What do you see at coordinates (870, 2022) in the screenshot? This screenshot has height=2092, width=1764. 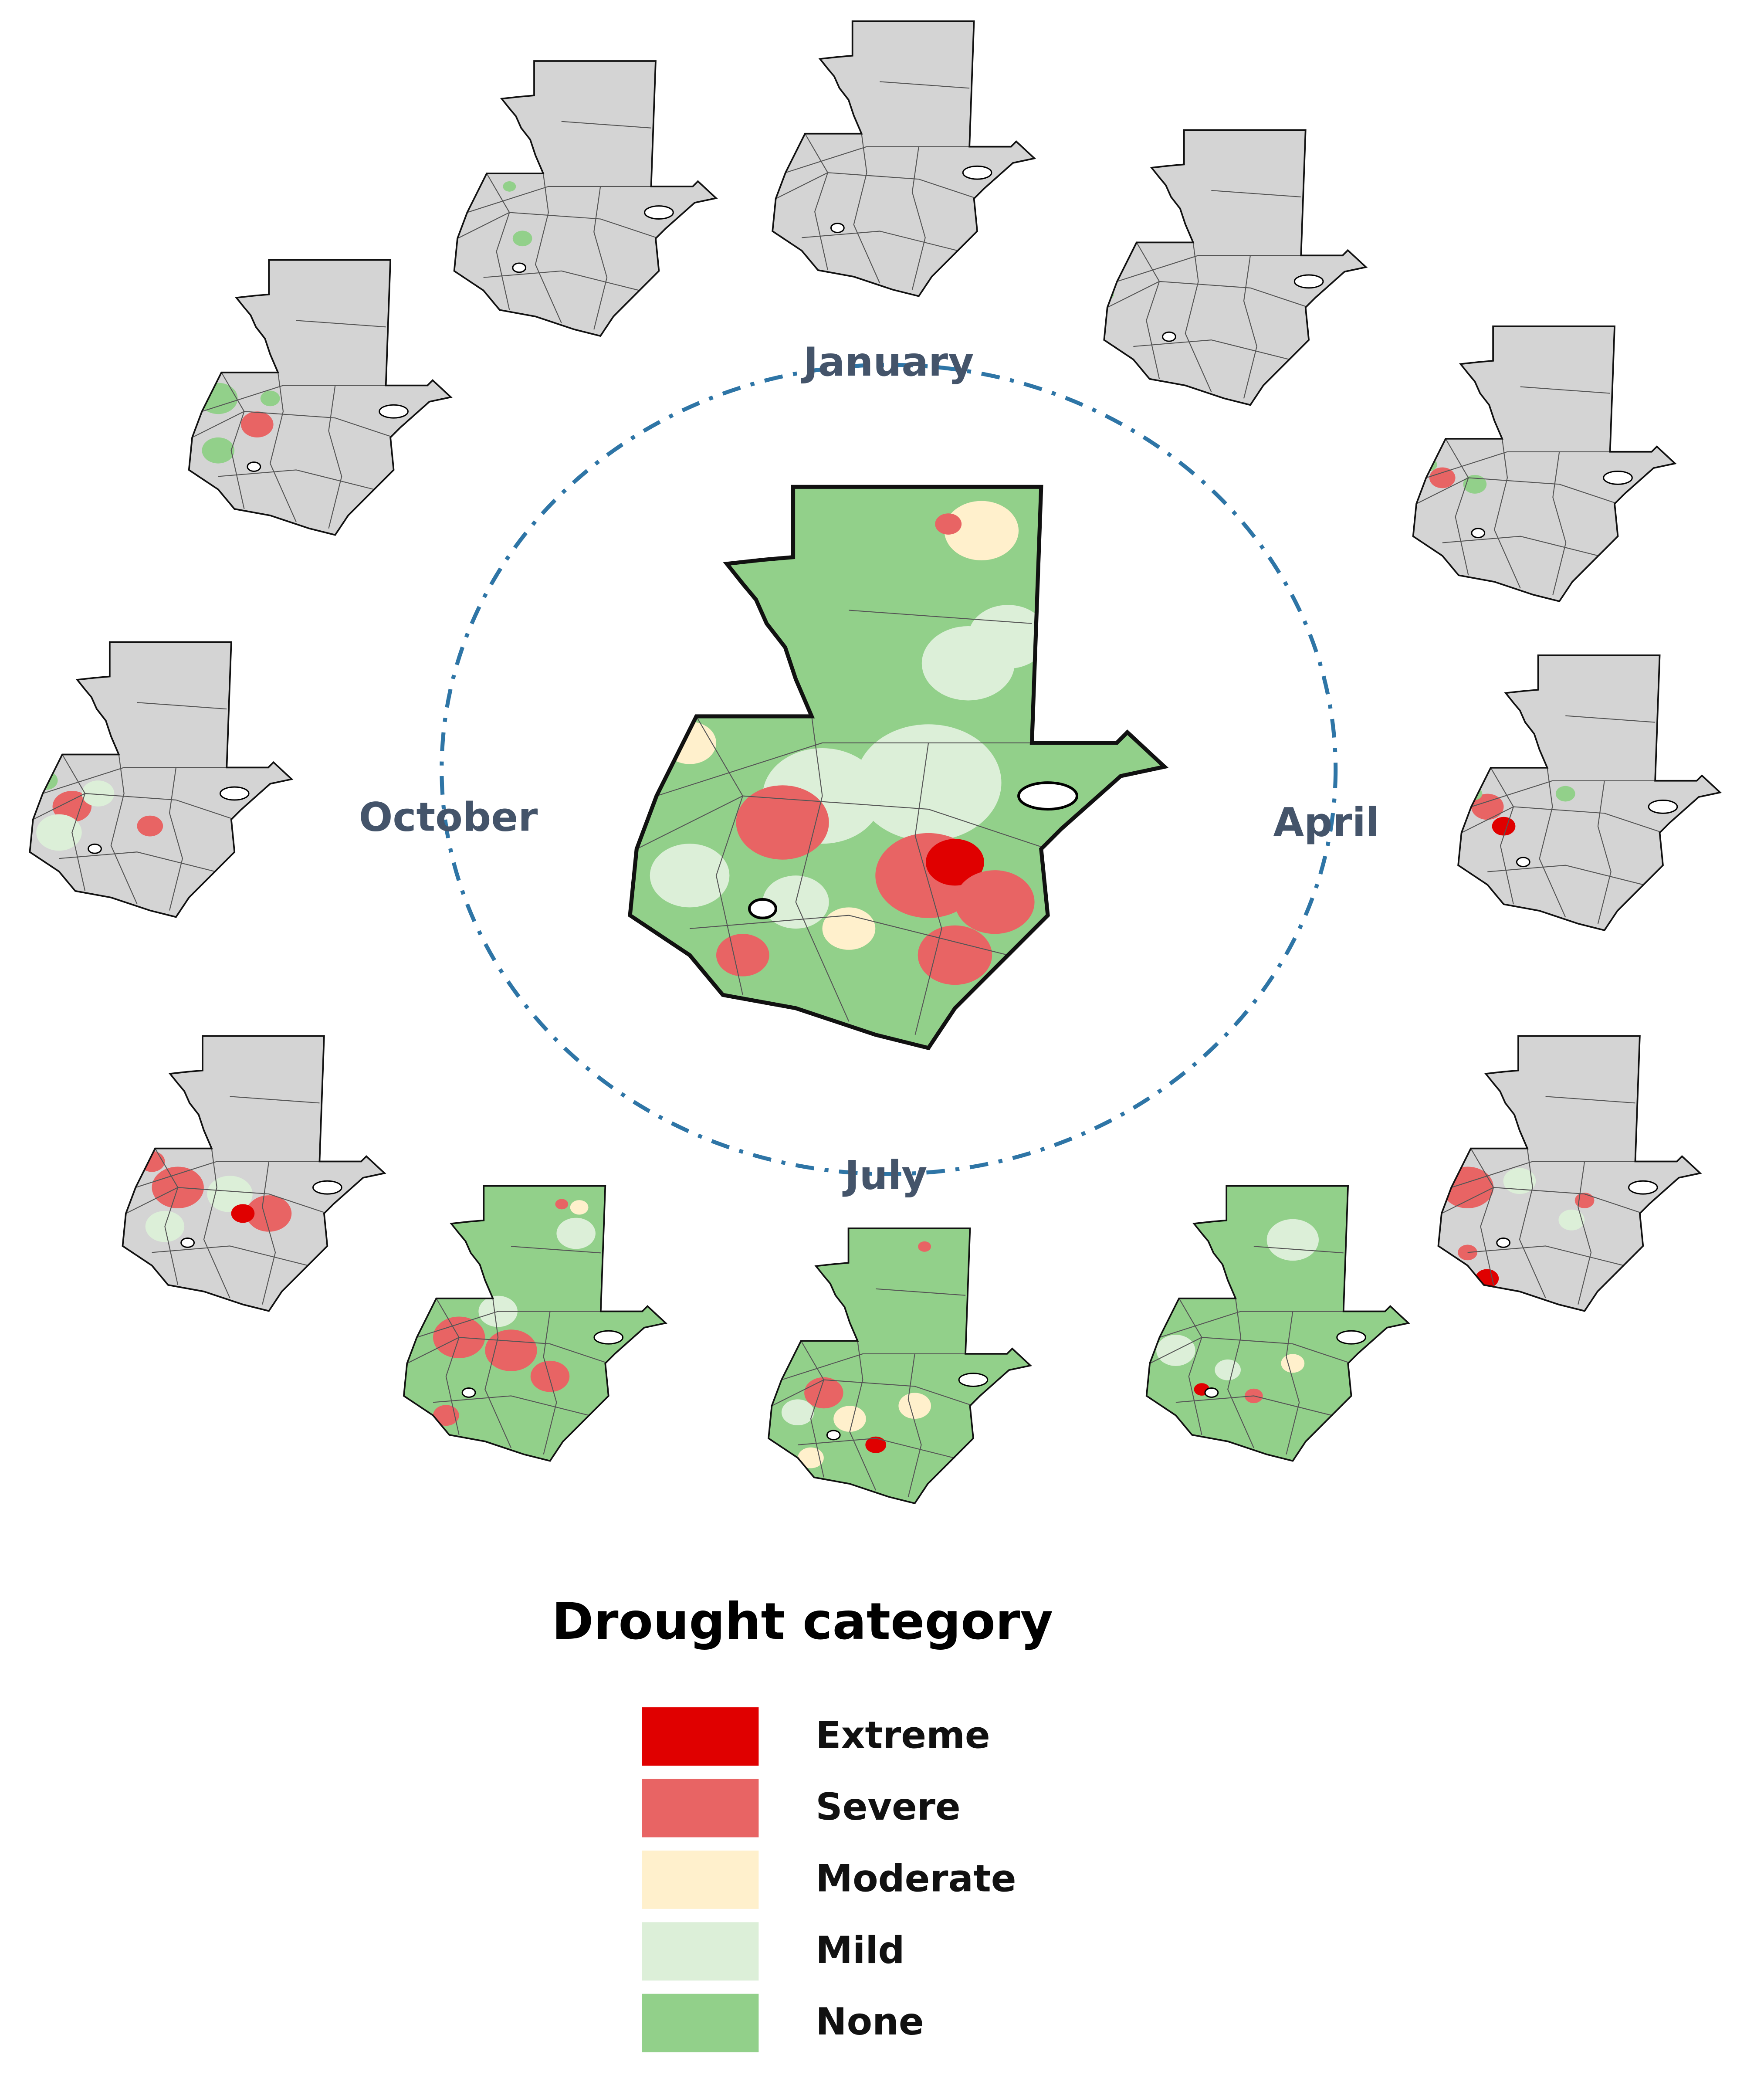 I see `legend-label: None` at bounding box center [870, 2022].